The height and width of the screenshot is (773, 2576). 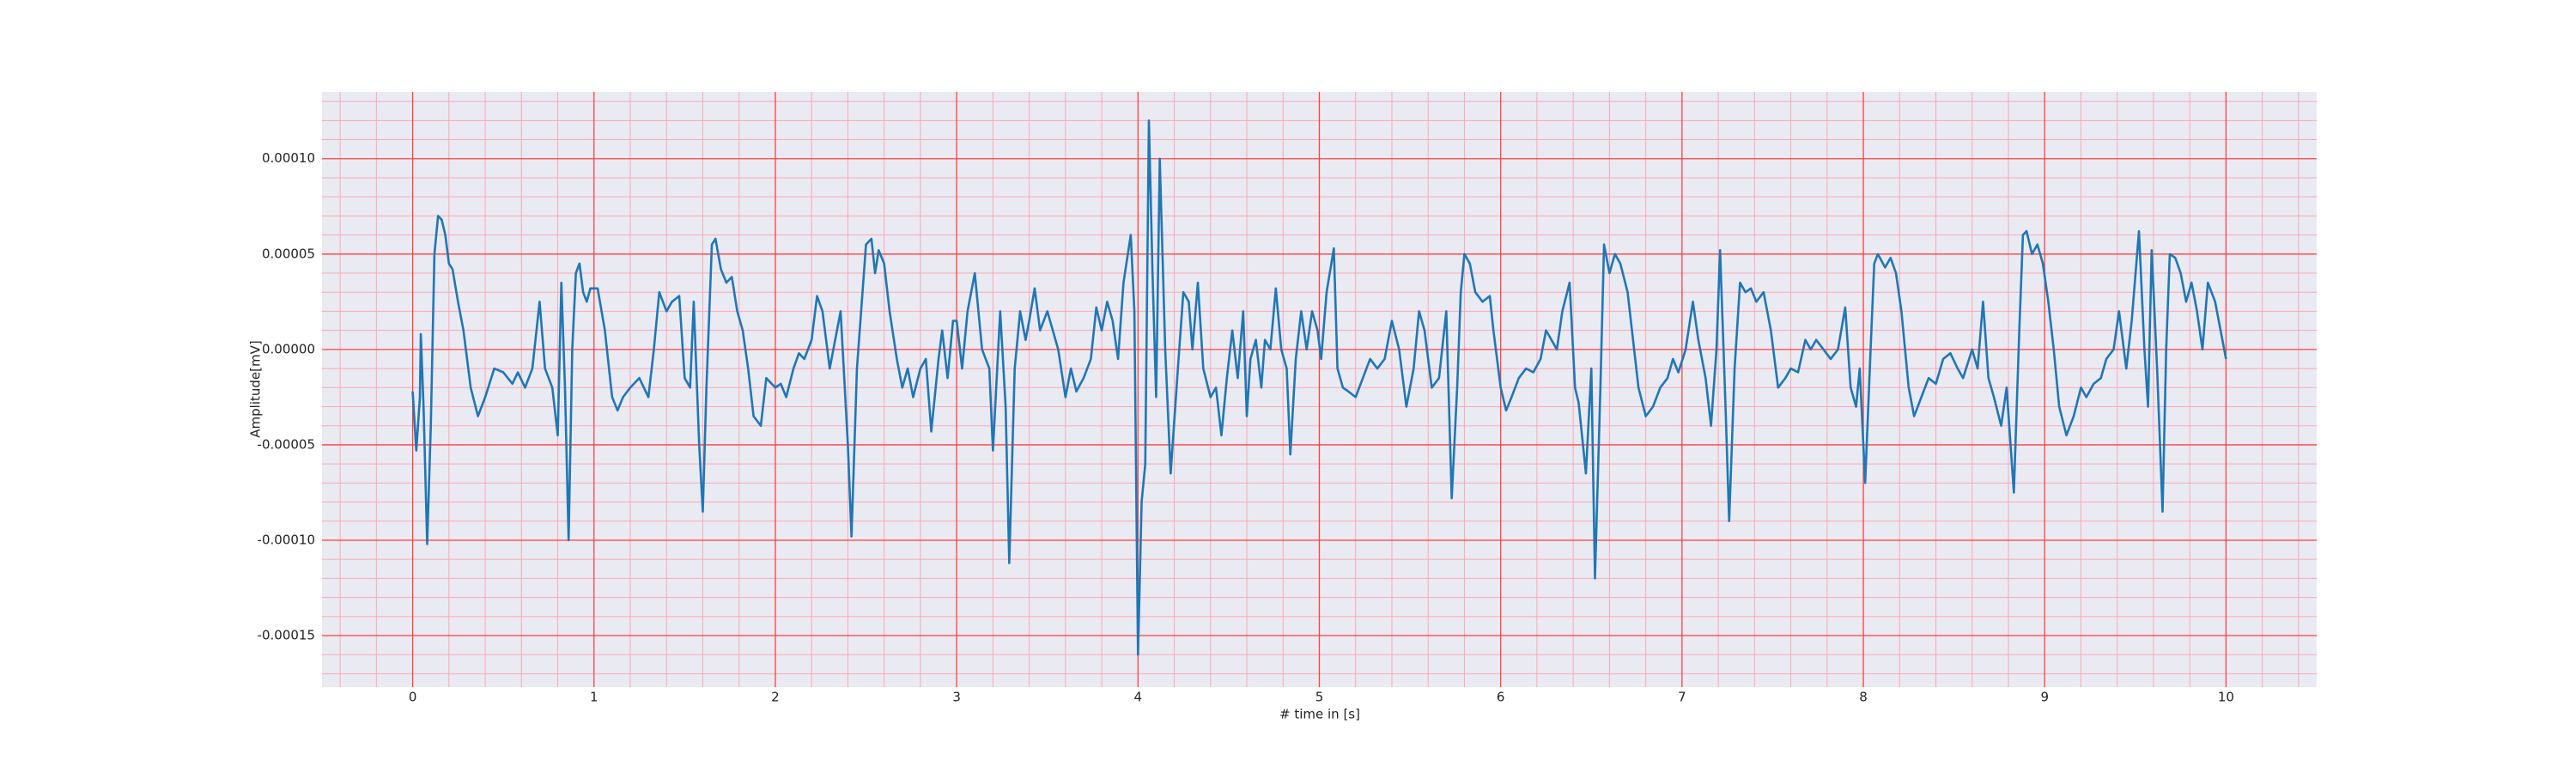 What do you see at coordinates (289, 158) in the screenshot?
I see `y-tick-label: 0.00010` at bounding box center [289, 158].